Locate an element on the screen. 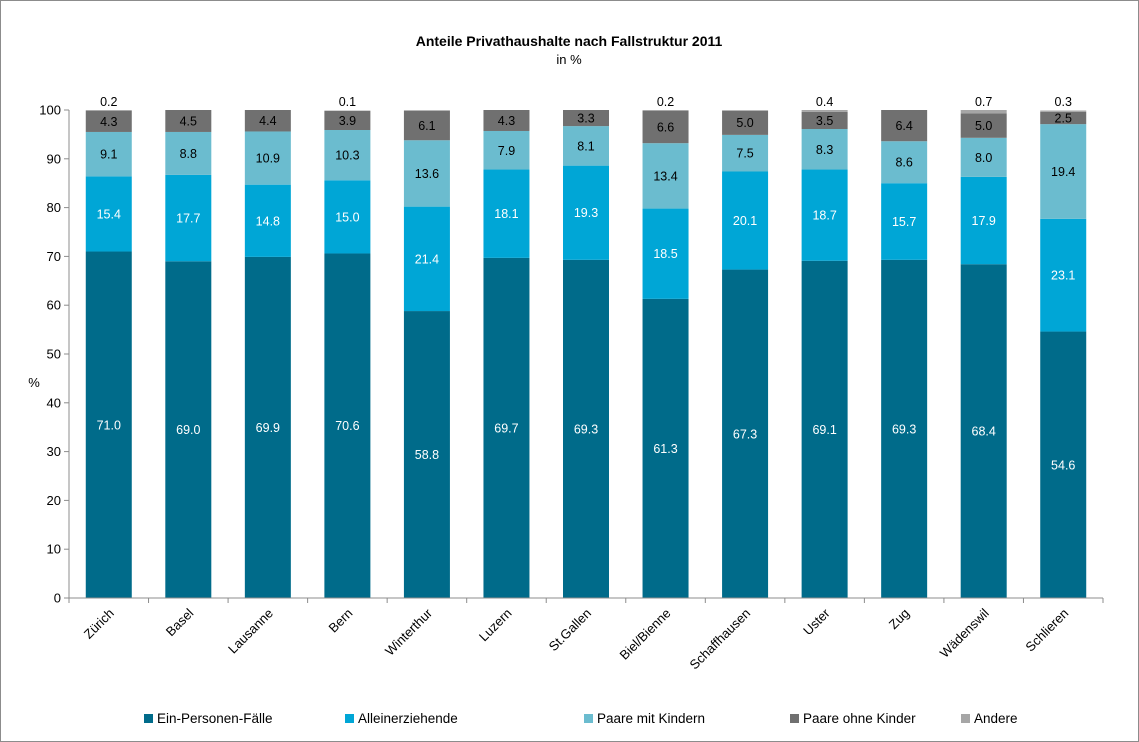 The height and width of the screenshot is (742, 1139). y-axis: 0 10 20 30 40 50 60 70 80 90 100 is located at coordinates (54, 354).